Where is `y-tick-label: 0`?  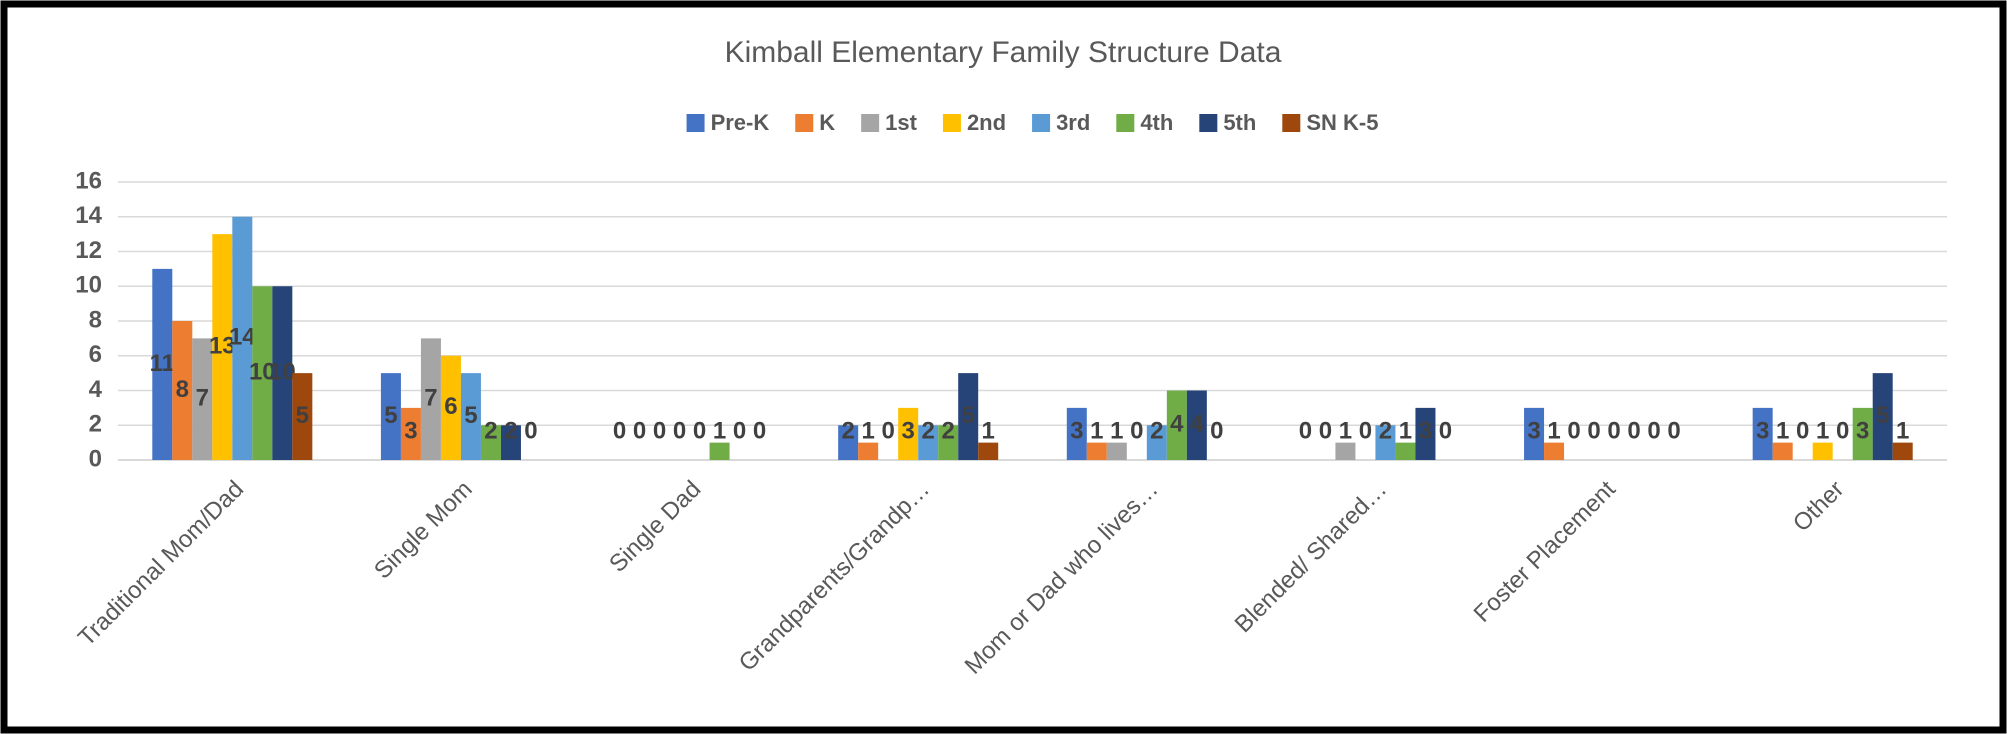 y-tick-label: 0 is located at coordinates (95, 458).